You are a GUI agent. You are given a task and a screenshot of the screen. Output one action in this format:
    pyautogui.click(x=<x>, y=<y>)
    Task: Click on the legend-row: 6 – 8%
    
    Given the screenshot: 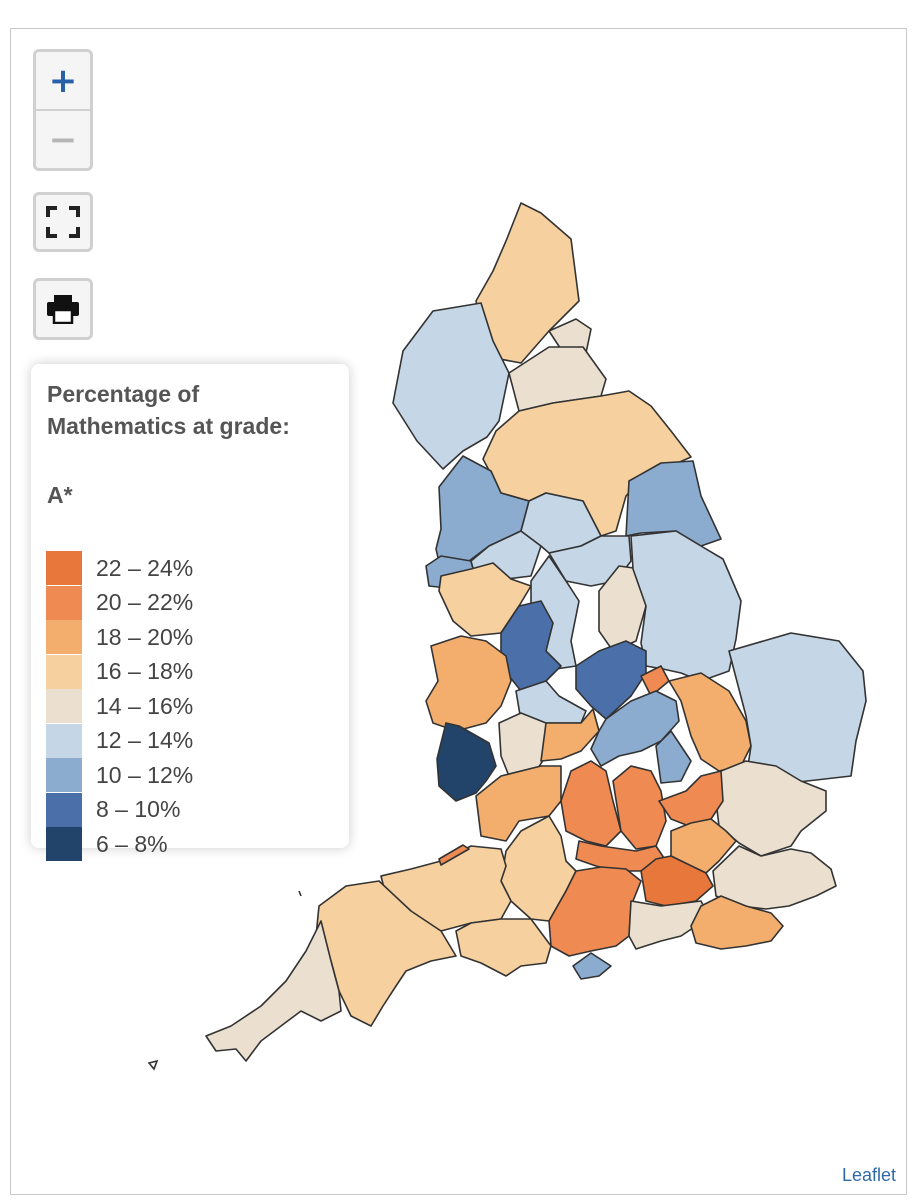 What is the action you would take?
    pyautogui.click(x=107, y=844)
    